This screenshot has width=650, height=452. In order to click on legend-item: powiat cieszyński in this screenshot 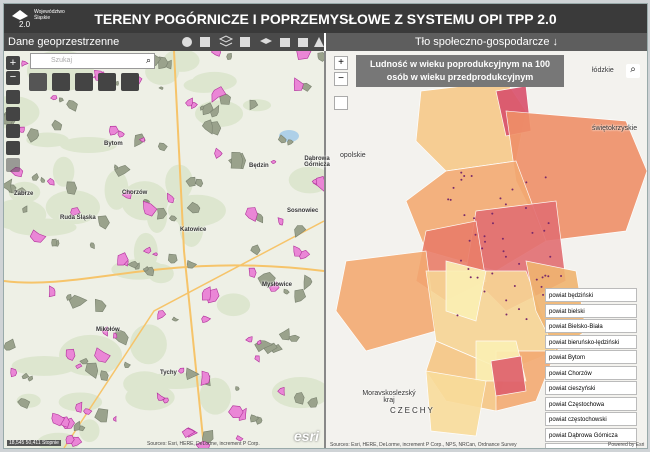, I will do `click(591, 388)`.